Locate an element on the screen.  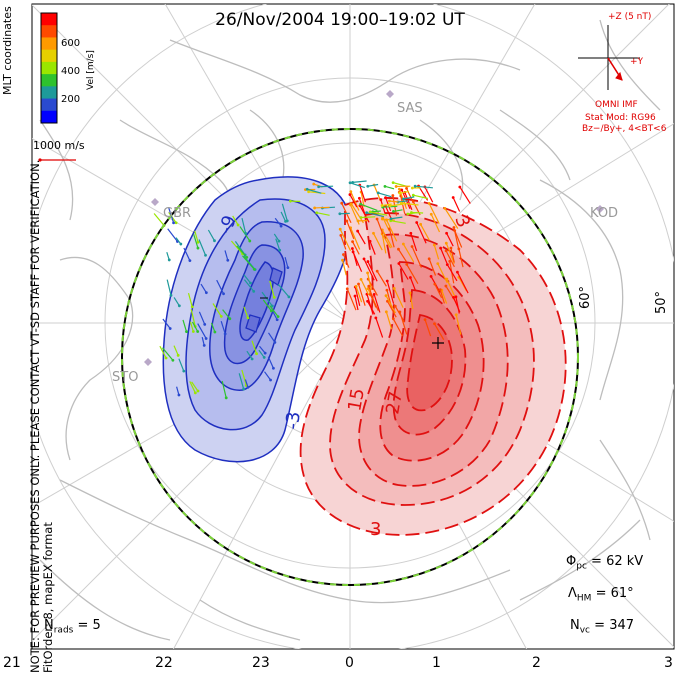
n-vc-stat: Nvc = 347 is located at coordinates (602, 627).